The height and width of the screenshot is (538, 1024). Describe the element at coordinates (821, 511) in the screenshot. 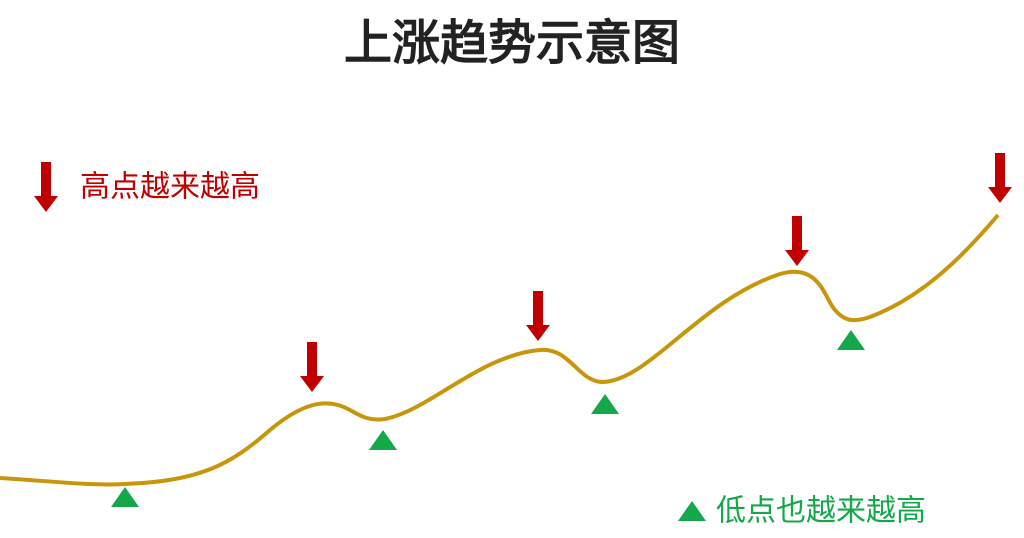

I see `legend-lows: 低点也越来越高` at that location.